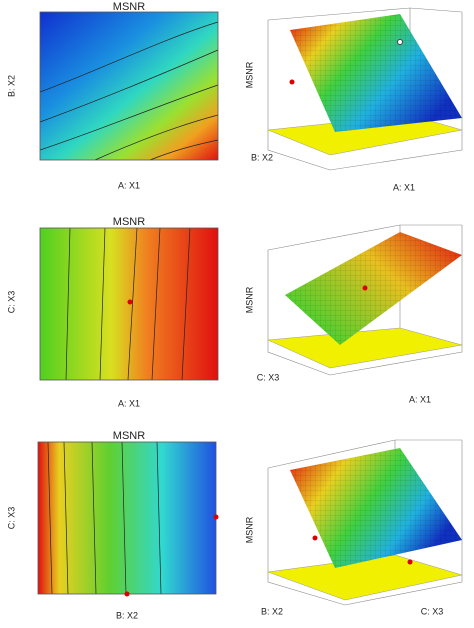  I want to click on contour-panel: MSNR A: X1 C: X3, so click(112, 312).